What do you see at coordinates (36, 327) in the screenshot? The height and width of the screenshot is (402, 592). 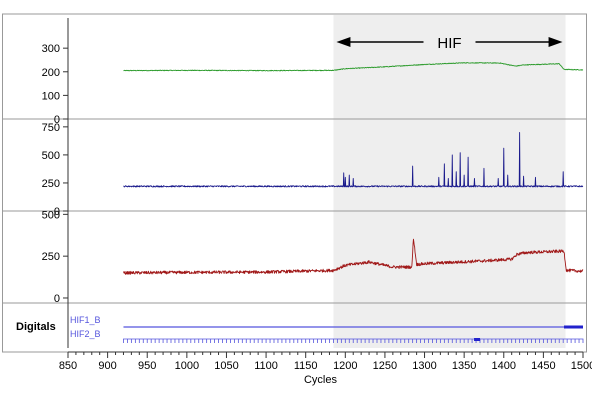 I see `digitals-label: Digitals` at bounding box center [36, 327].